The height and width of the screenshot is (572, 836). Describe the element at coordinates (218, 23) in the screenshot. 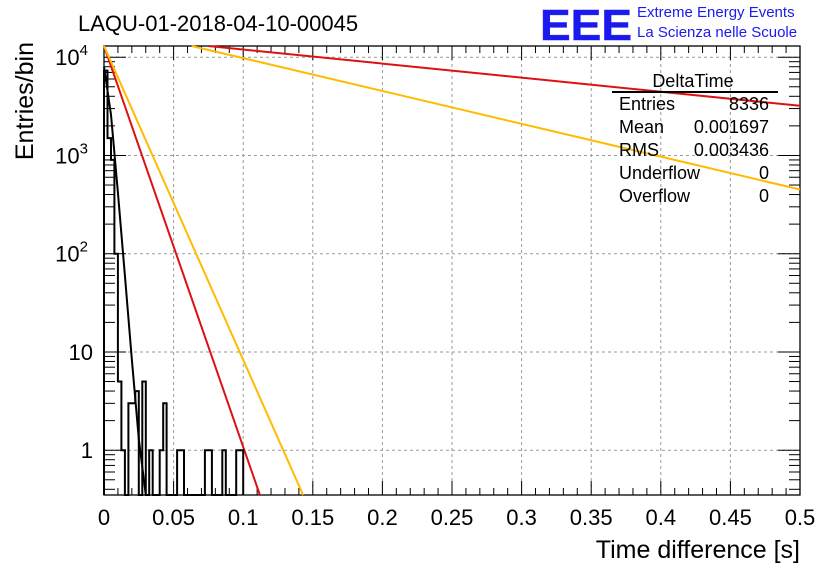

I see `chart-title: LAQU-01-2018-04-10-00045` at that location.